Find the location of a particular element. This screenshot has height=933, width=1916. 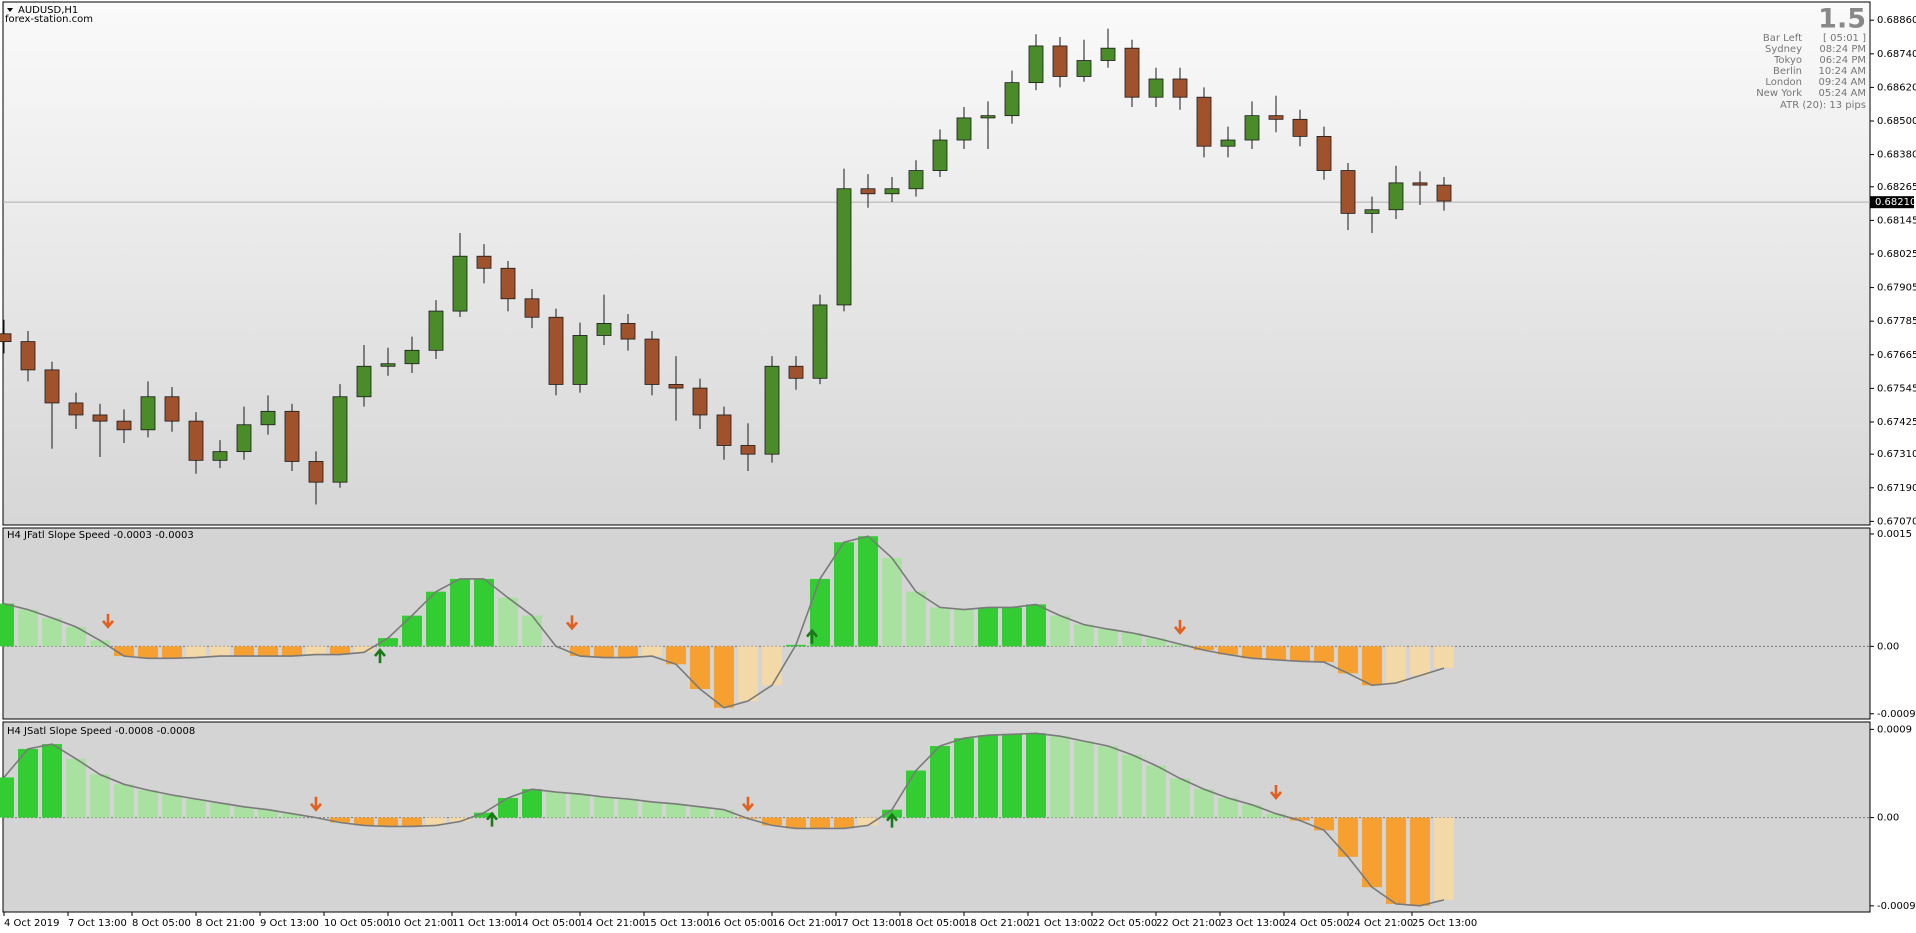

x-tick-label: 22 Oct 05:00 is located at coordinates (1124, 923).